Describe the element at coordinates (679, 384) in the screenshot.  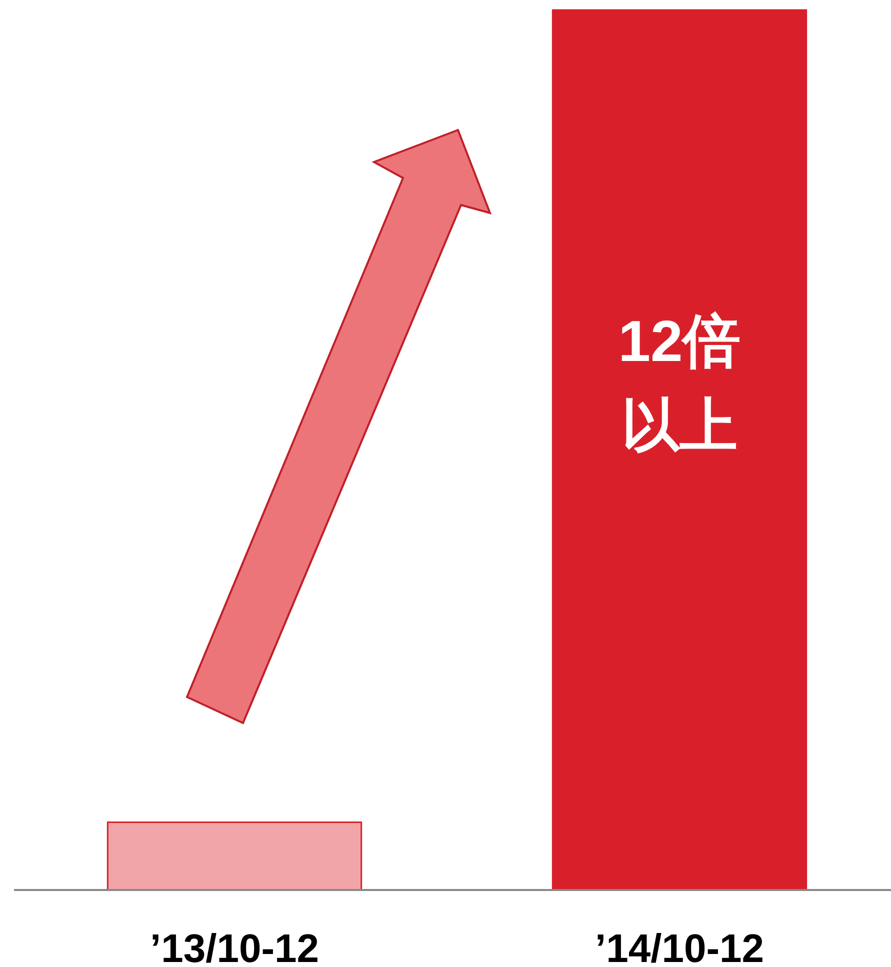
I see `annotation: 12倍以上` at that location.